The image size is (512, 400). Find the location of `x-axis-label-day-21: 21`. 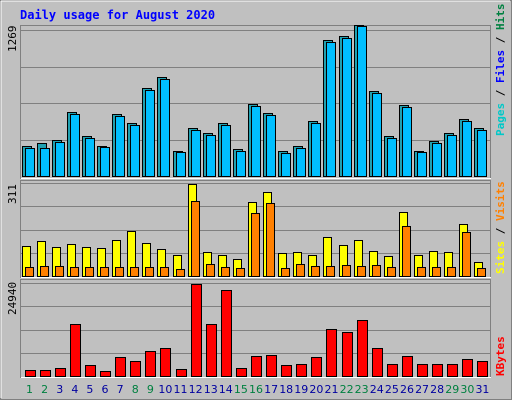

x-axis-label-day-21: 21 is located at coordinates (331, 389).